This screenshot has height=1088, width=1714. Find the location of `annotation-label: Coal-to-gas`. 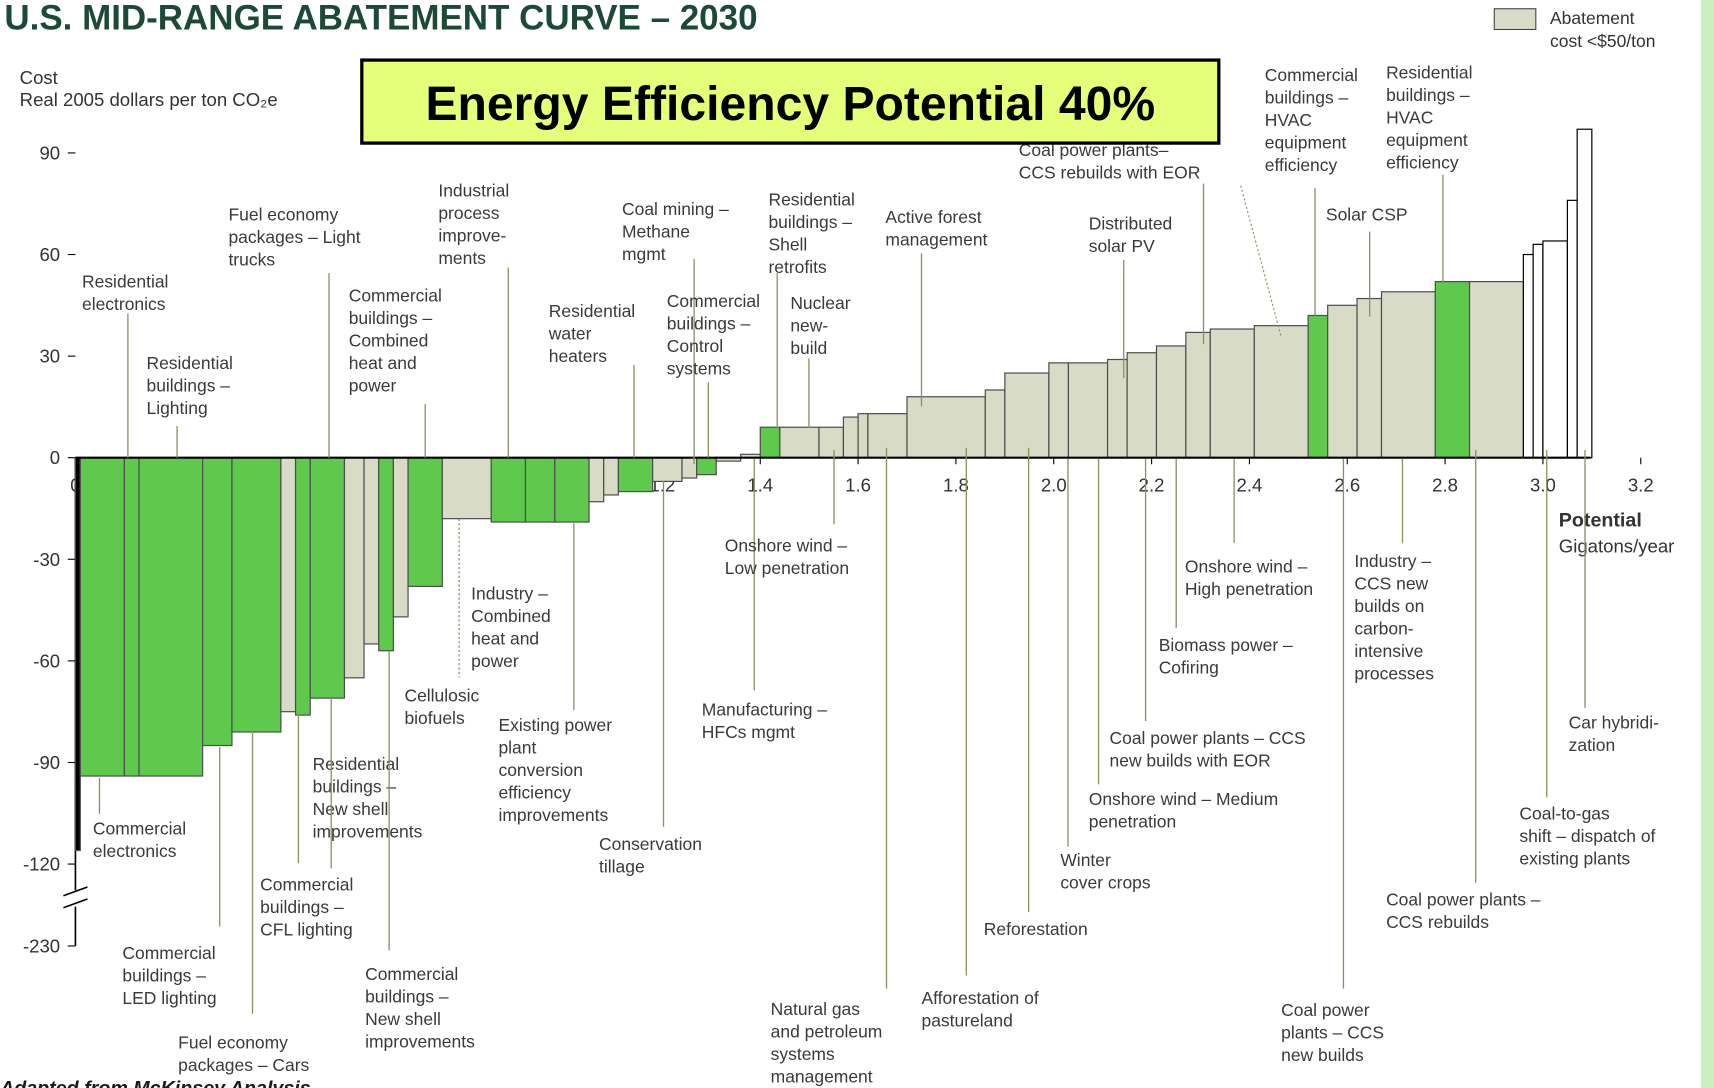

annotation-label: Coal-to-gas is located at coordinates (1564, 813).